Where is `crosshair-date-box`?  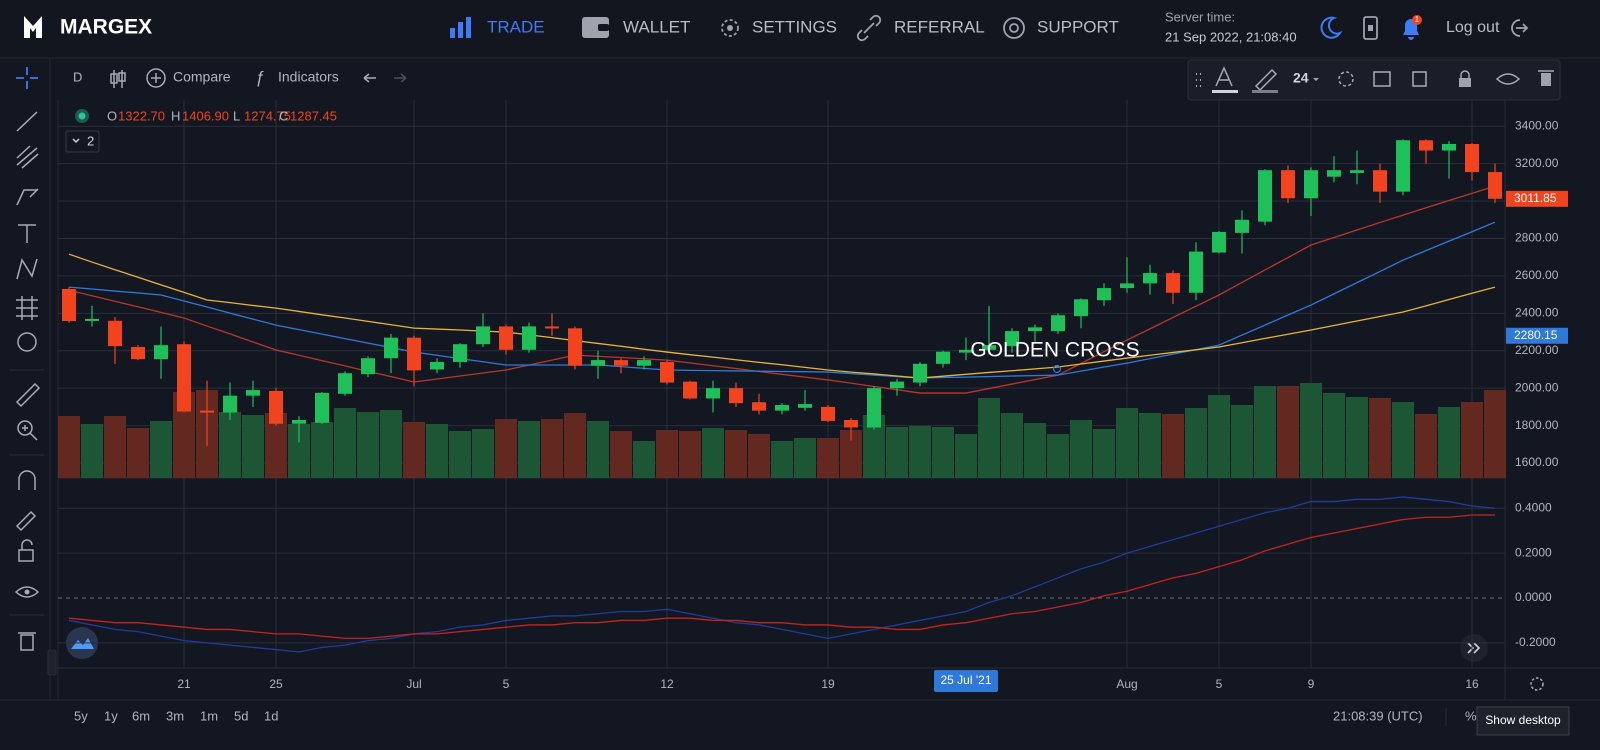
crosshair-date-box is located at coordinates (966, 681).